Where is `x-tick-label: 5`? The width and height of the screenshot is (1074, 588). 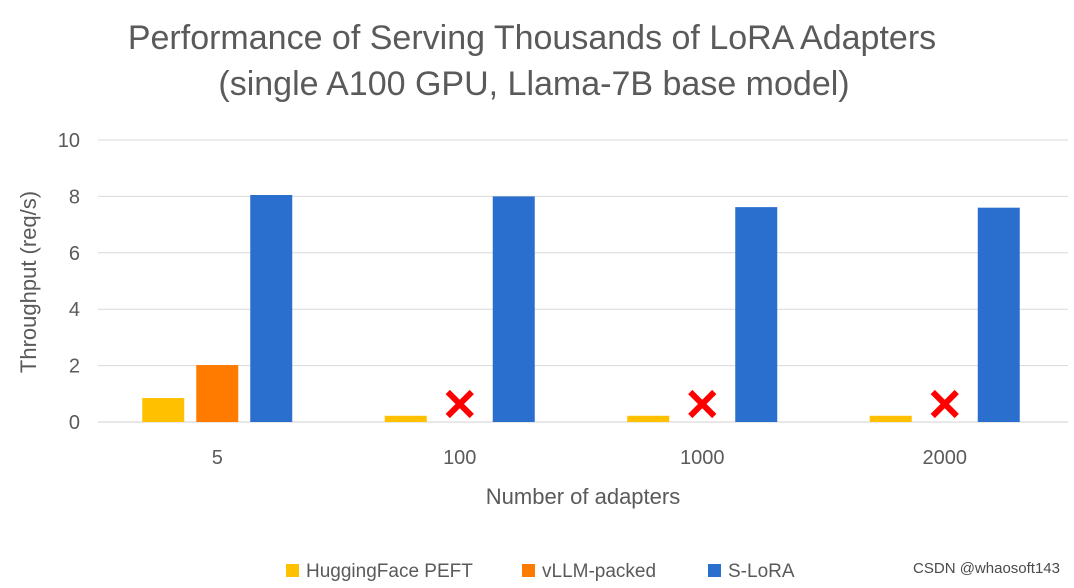
x-tick-label: 5 is located at coordinates (217, 458).